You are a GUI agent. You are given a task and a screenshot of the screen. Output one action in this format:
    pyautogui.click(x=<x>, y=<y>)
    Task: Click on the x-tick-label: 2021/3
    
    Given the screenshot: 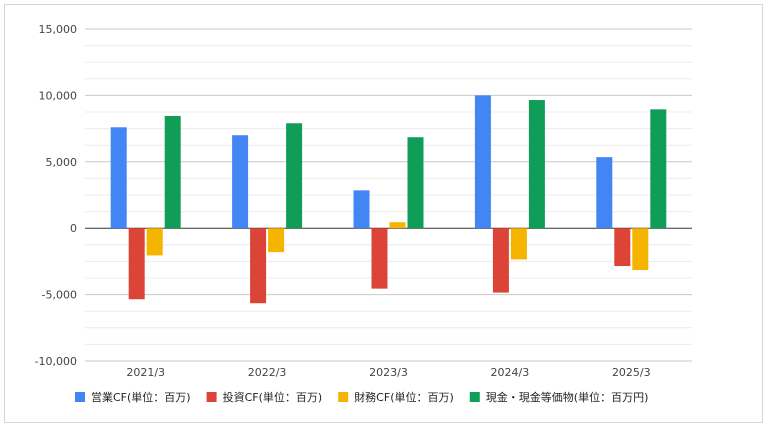 What is the action you would take?
    pyautogui.click(x=145, y=372)
    